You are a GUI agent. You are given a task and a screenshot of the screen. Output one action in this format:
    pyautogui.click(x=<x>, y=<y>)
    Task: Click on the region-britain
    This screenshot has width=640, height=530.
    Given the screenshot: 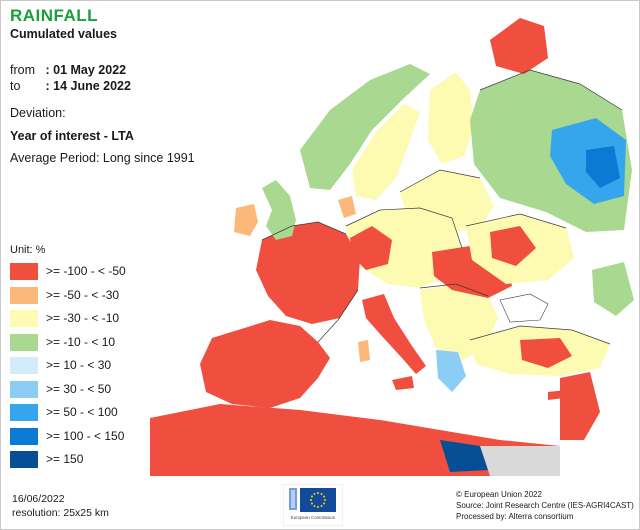 What is the action you would take?
    pyautogui.click(x=279, y=210)
    